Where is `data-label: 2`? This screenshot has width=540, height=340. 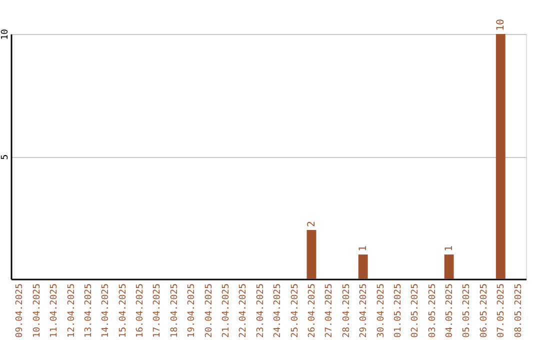 data-label: 2 is located at coordinates (312, 223).